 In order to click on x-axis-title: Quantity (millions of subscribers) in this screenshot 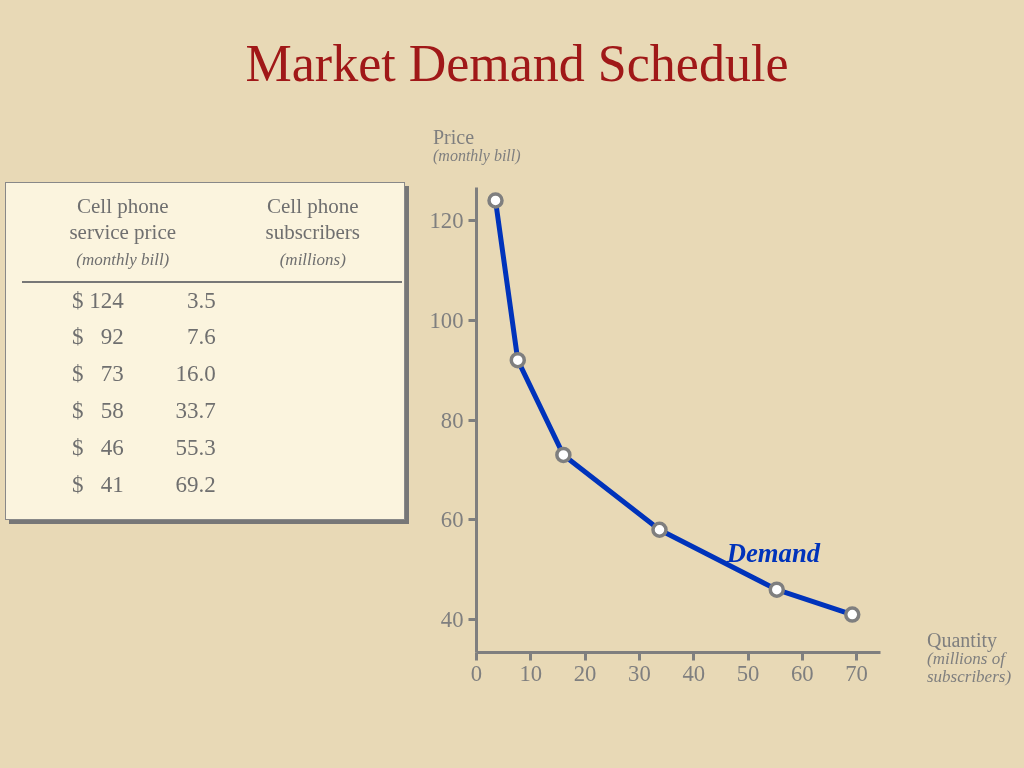, I will do `click(969, 657)`.